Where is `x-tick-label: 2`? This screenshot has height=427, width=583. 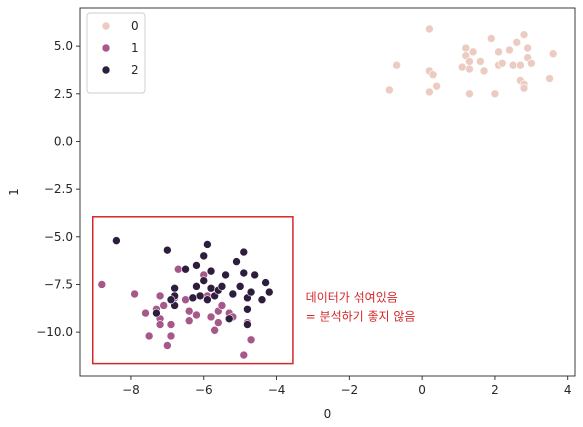
x-tick-label: 2 is located at coordinates (495, 390).